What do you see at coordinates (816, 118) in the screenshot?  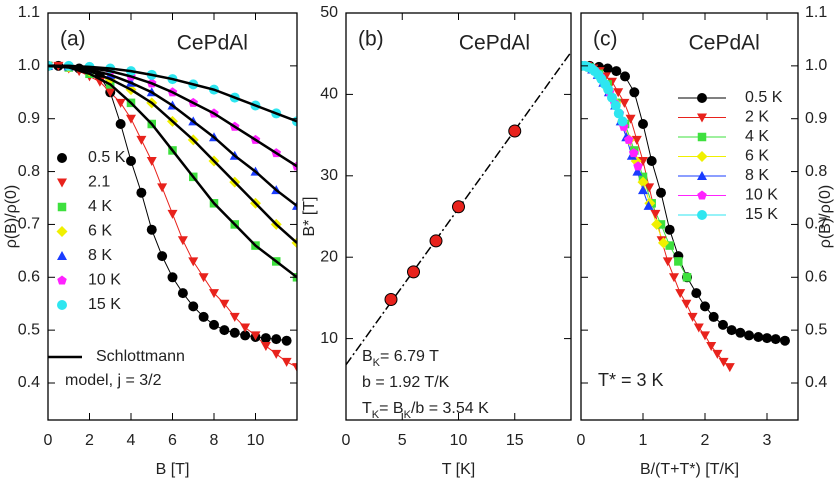 I see `y-tick-label: 0.9` at bounding box center [816, 118].